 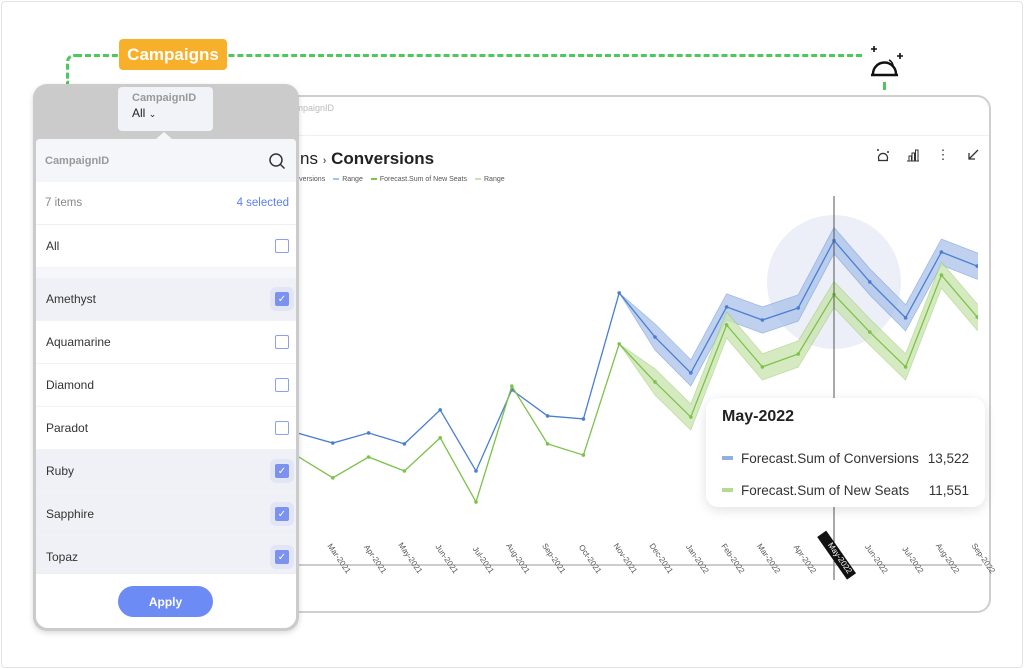 I want to click on more-icon: ⋮, so click(x=943, y=154).